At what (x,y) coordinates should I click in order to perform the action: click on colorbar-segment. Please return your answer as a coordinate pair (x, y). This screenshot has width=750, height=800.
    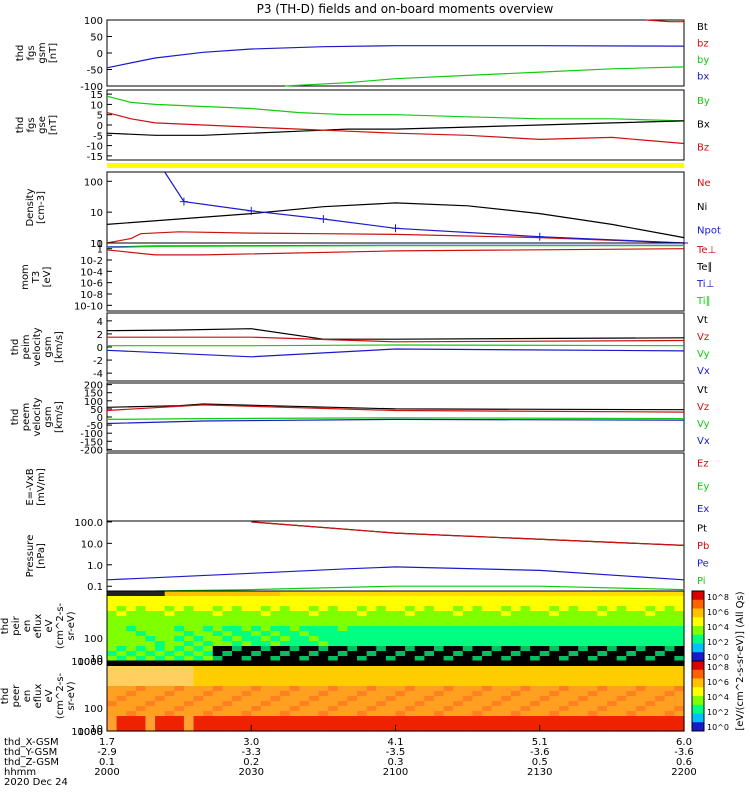
    Looking at the image, I should click on (698, 718).